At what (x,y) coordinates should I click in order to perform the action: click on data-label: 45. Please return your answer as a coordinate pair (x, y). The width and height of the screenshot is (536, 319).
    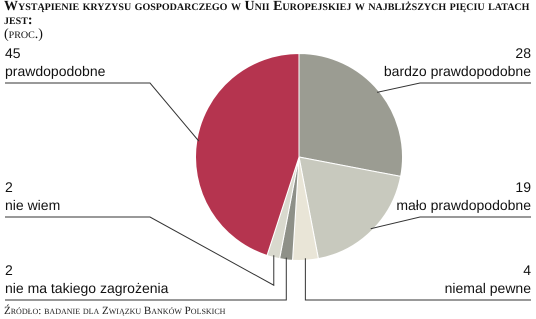
    Looking at the image, I should click on (13, 52).